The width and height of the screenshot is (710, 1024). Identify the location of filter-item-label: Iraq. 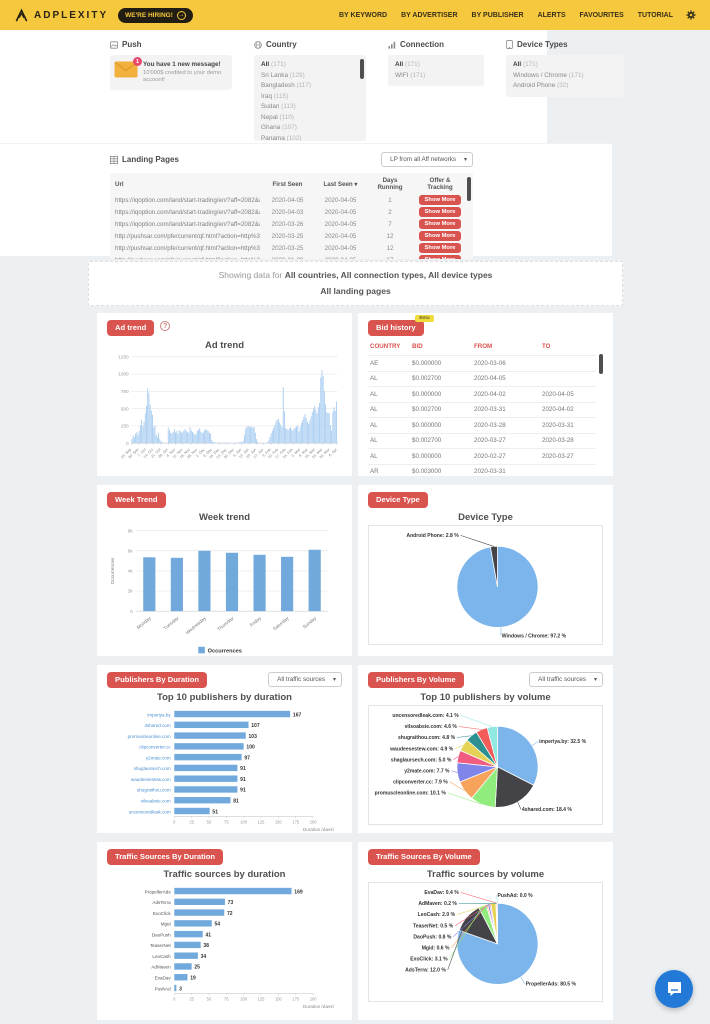
(267, 96).